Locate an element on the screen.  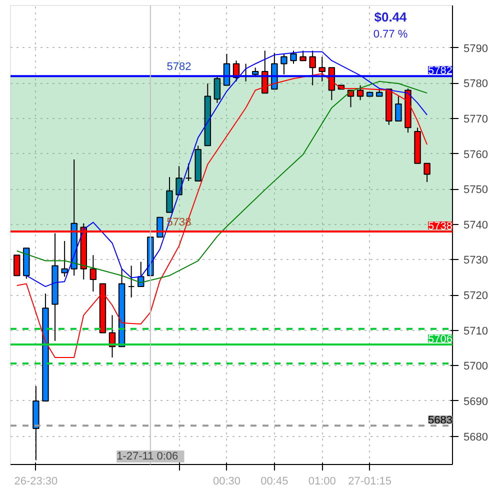
y-tick-label: 5680 is located at coordinates (476, 437).